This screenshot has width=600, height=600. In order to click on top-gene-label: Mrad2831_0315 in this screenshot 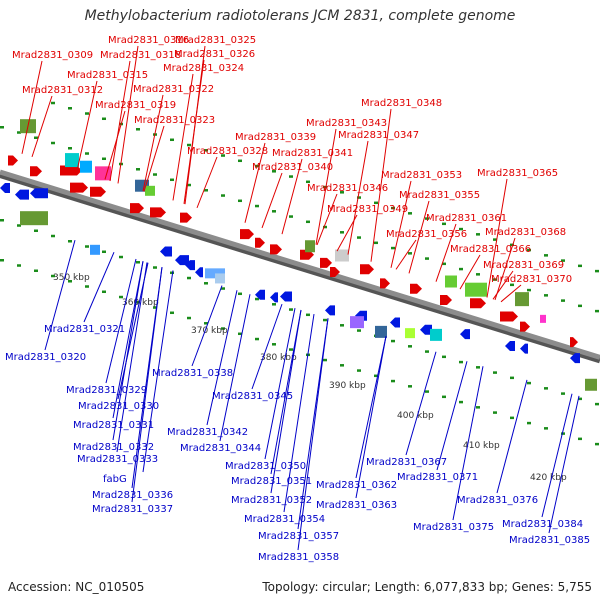, I will do `click(107, 75)`.